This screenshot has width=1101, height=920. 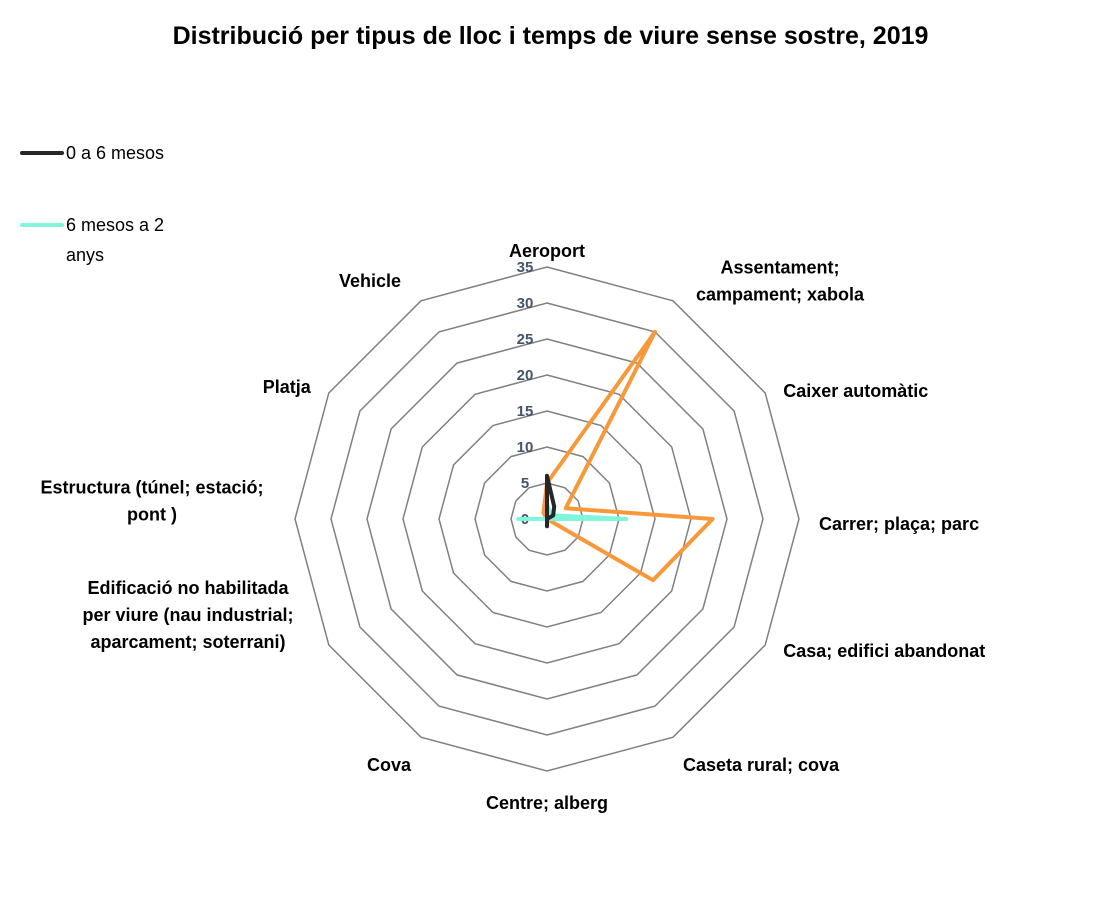 I want to click on axis-label-8-line-0: Edificació no habilitada, so click(x=188, y=588).